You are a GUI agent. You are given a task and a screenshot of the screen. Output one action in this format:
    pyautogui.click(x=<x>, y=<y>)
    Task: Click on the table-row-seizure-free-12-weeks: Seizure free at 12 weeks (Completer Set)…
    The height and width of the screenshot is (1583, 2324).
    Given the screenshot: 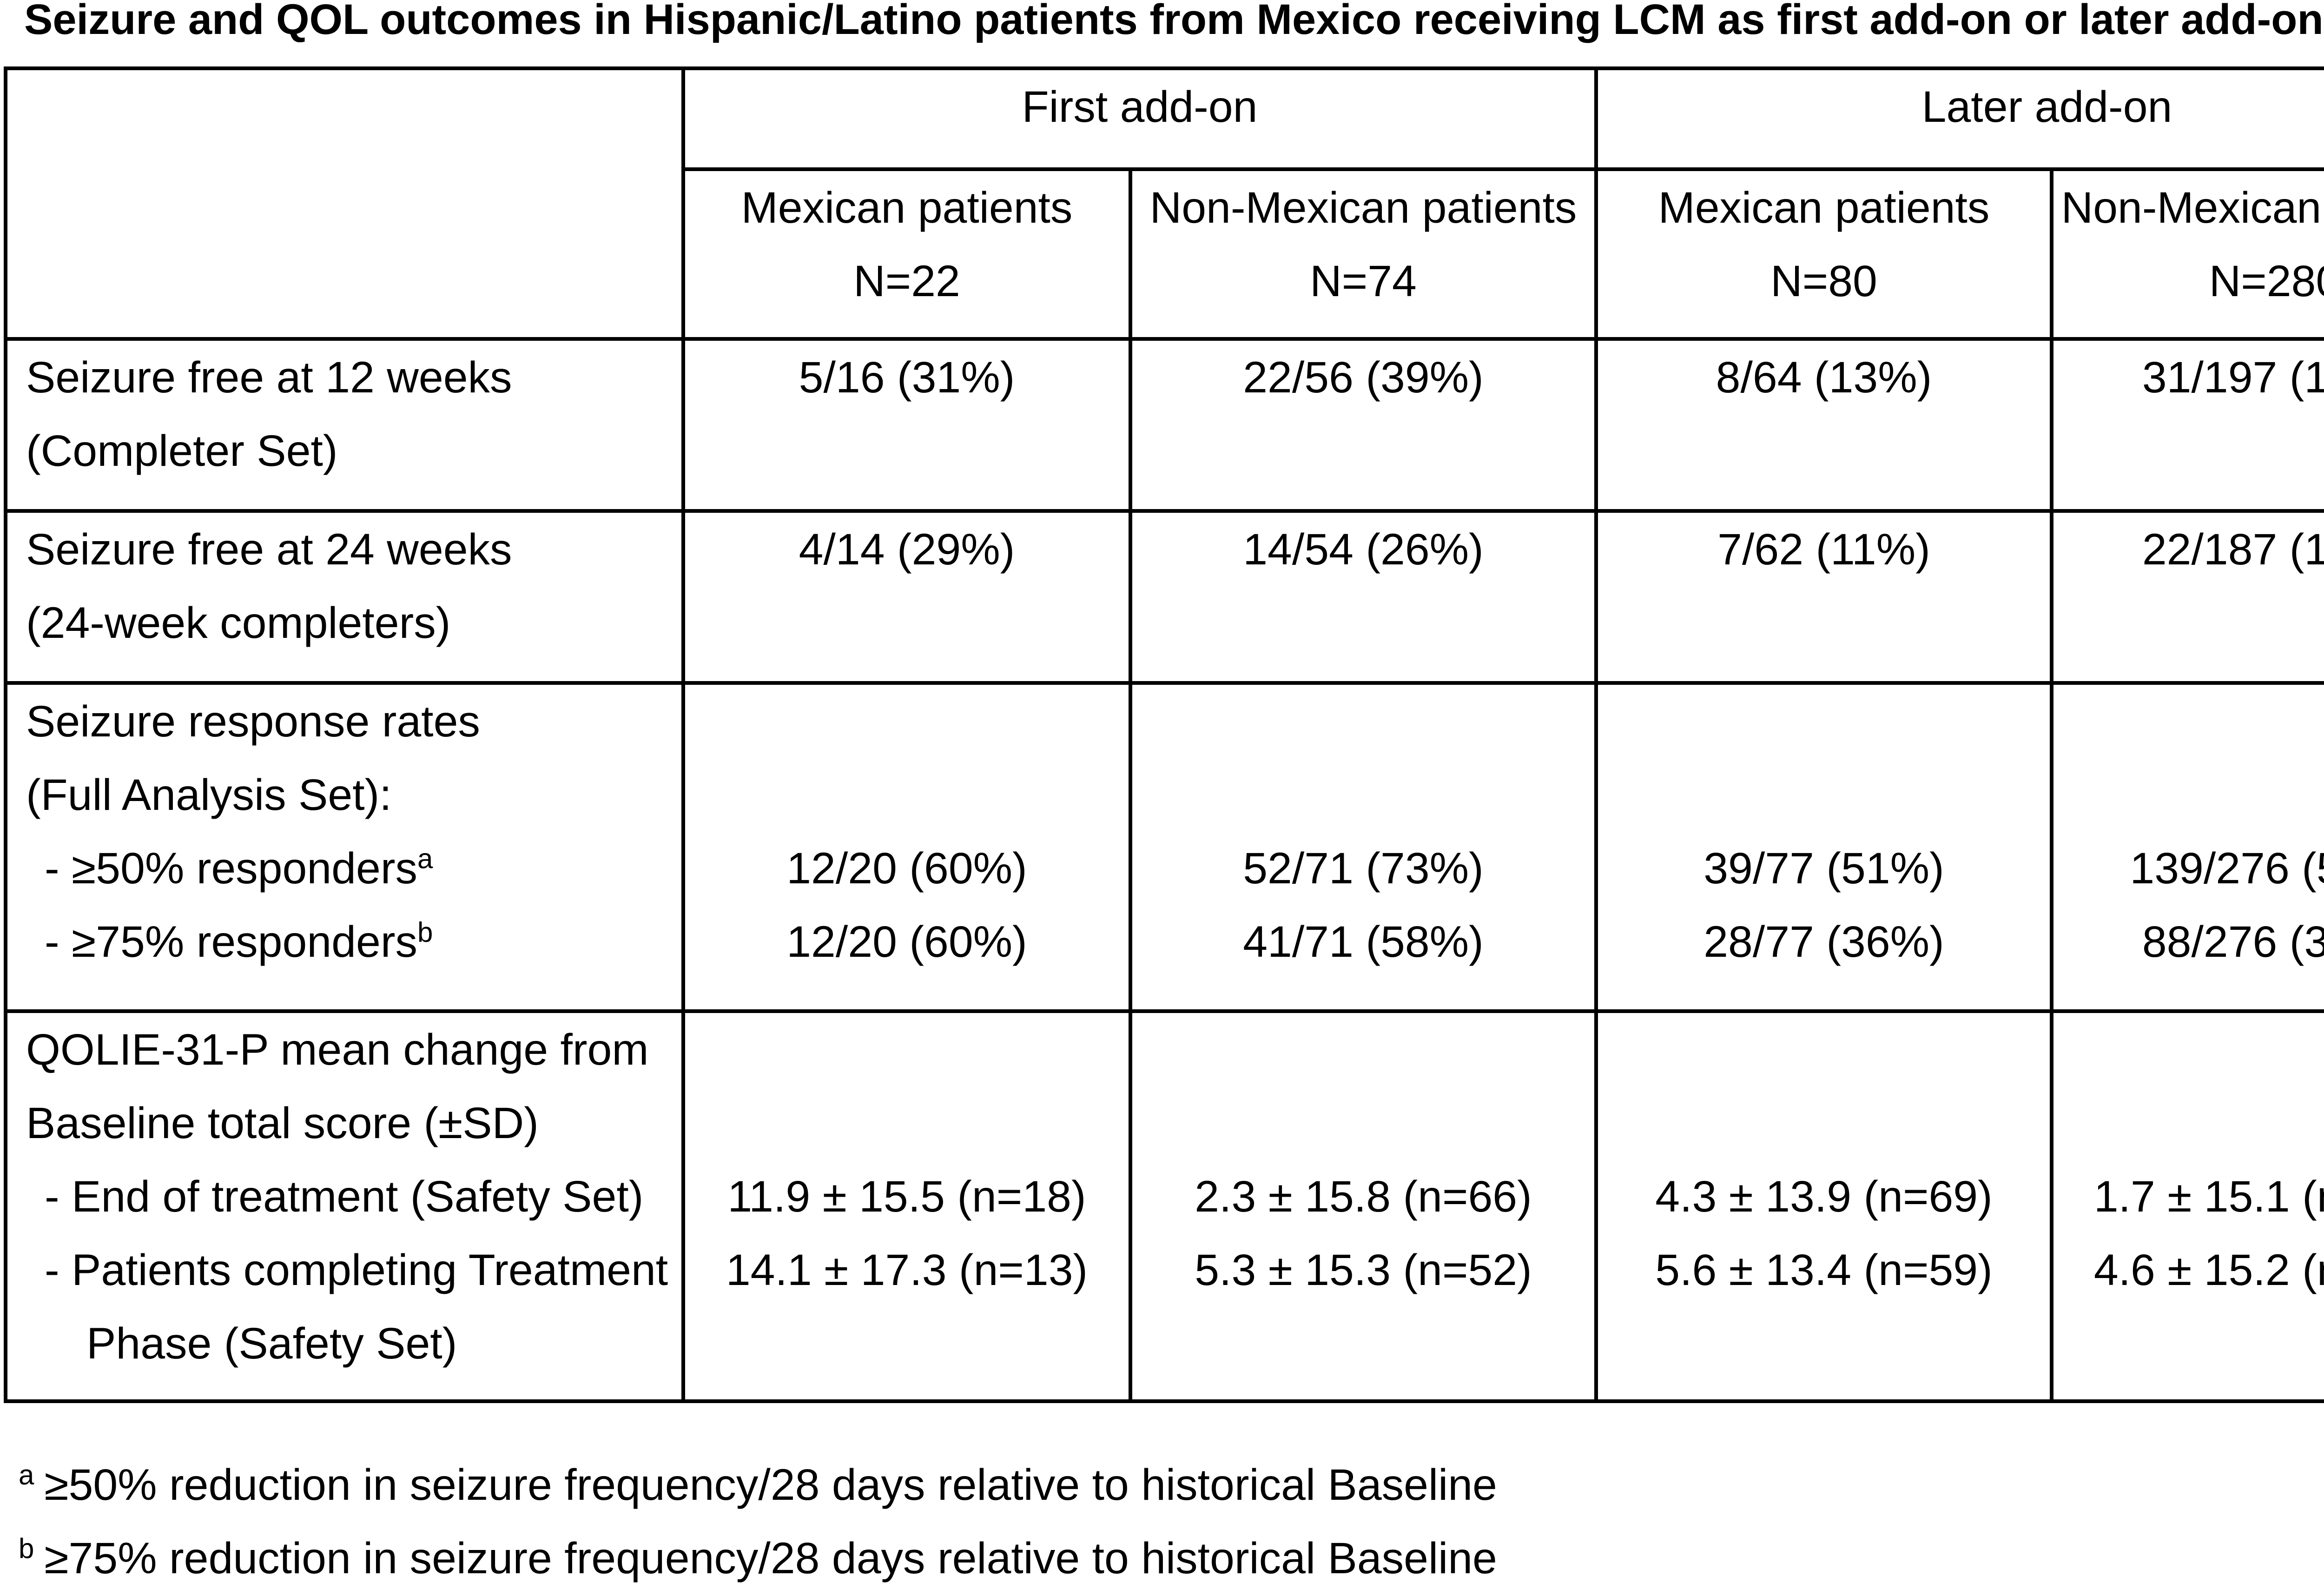 What is the action you would take?
    pyautogui.click(x=1164, y=425)
    